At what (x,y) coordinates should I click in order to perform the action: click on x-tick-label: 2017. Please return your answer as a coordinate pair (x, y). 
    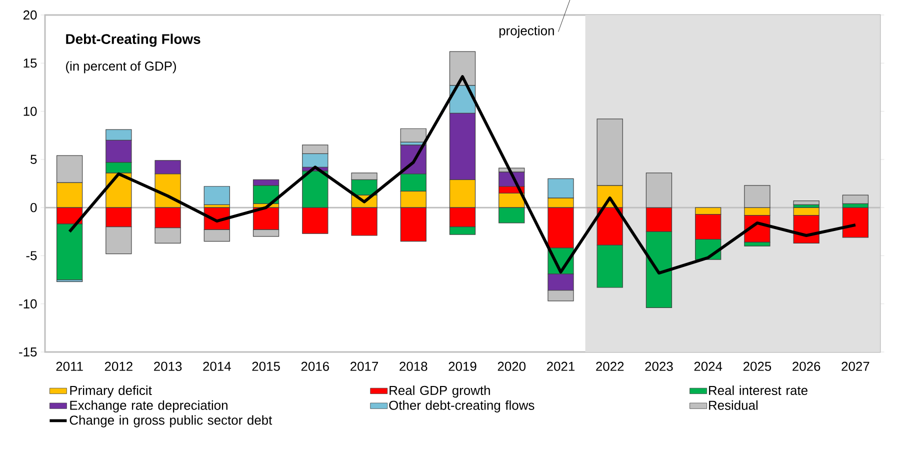
    Looking at the image, I should click on (364, 366).